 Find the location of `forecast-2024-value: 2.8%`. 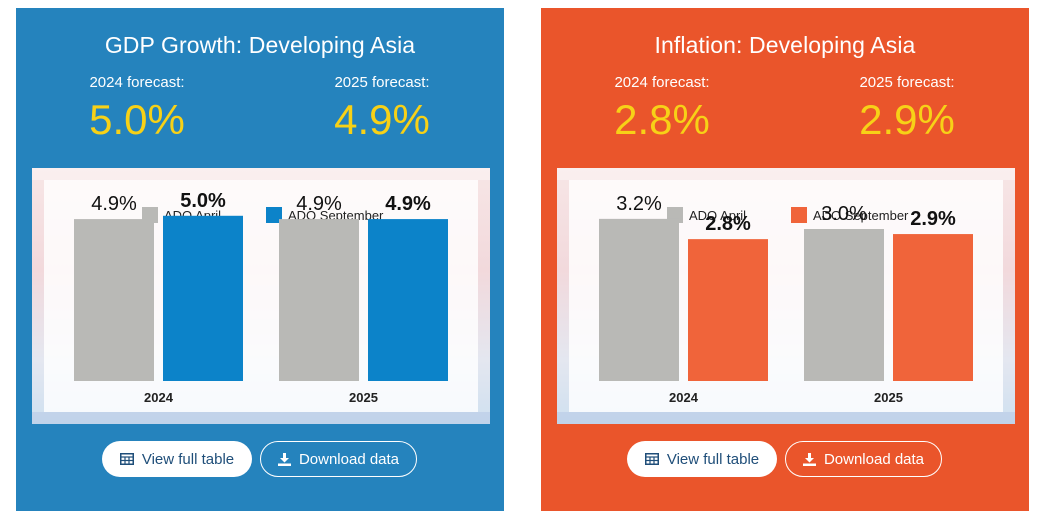

forecast-2024-value: 2.8% is located at coordinates (662, 119).